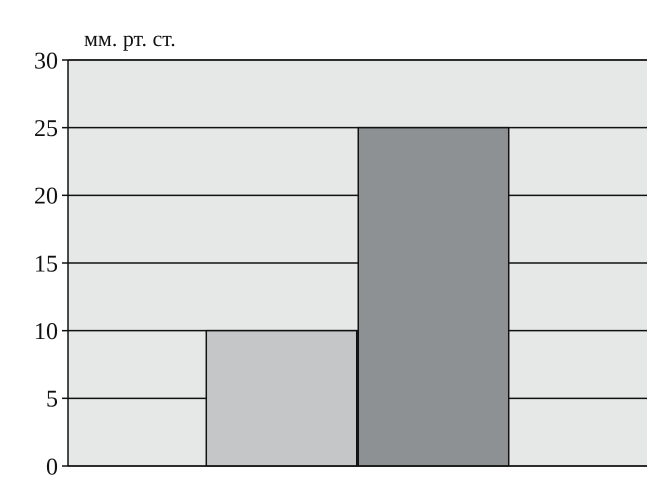  What do you see at coordinates (46, 332) in the screenshot?
I see `y-tick-label: 10` at bounding box center [46, 332].